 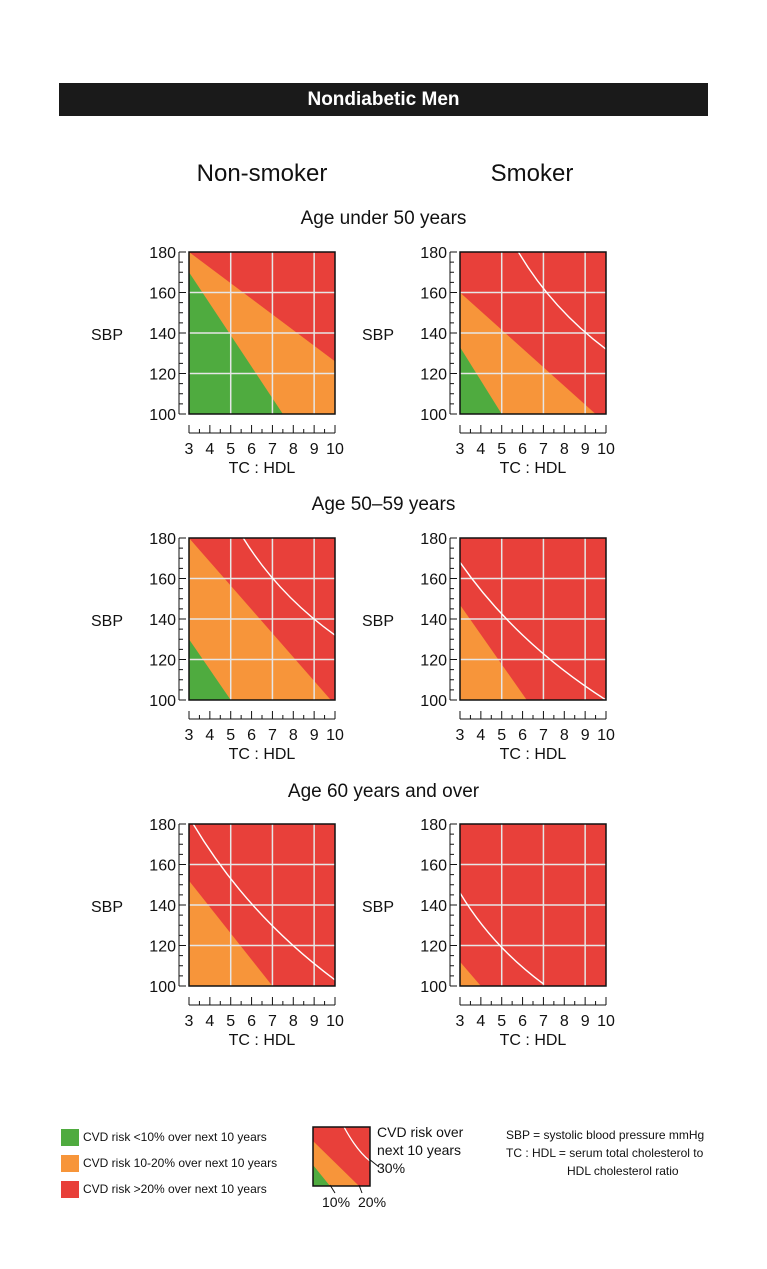 I want to click on key-region-medium, so click(x=336, y=1163).